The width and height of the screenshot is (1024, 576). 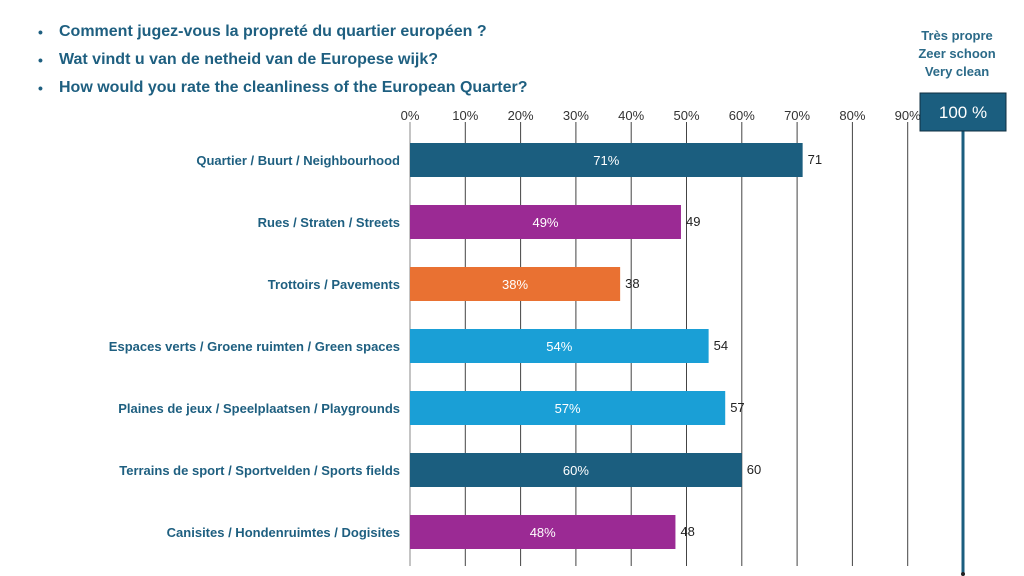 What do you see at coordinates (334, 284) in the screenshot?
I see `category-label: Trottoirs / Pavements` at bounding box center [334, 284].